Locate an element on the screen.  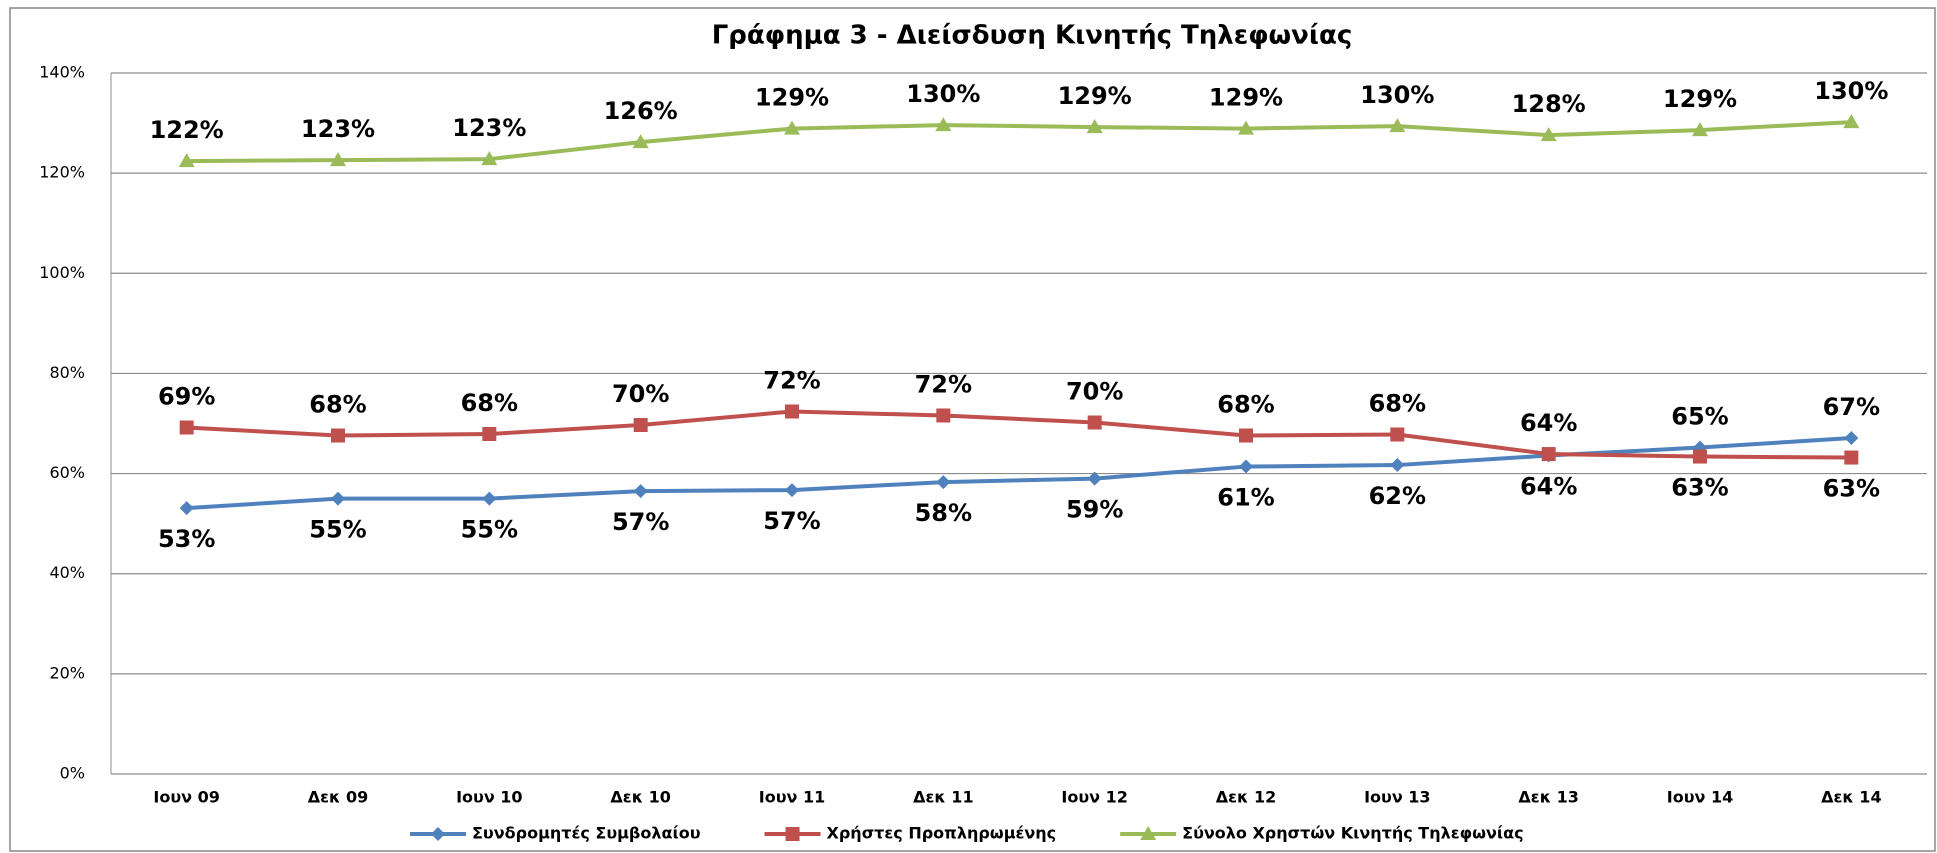
x-tick-label: Ιουν 12 is located at coordinates (1094, 797).